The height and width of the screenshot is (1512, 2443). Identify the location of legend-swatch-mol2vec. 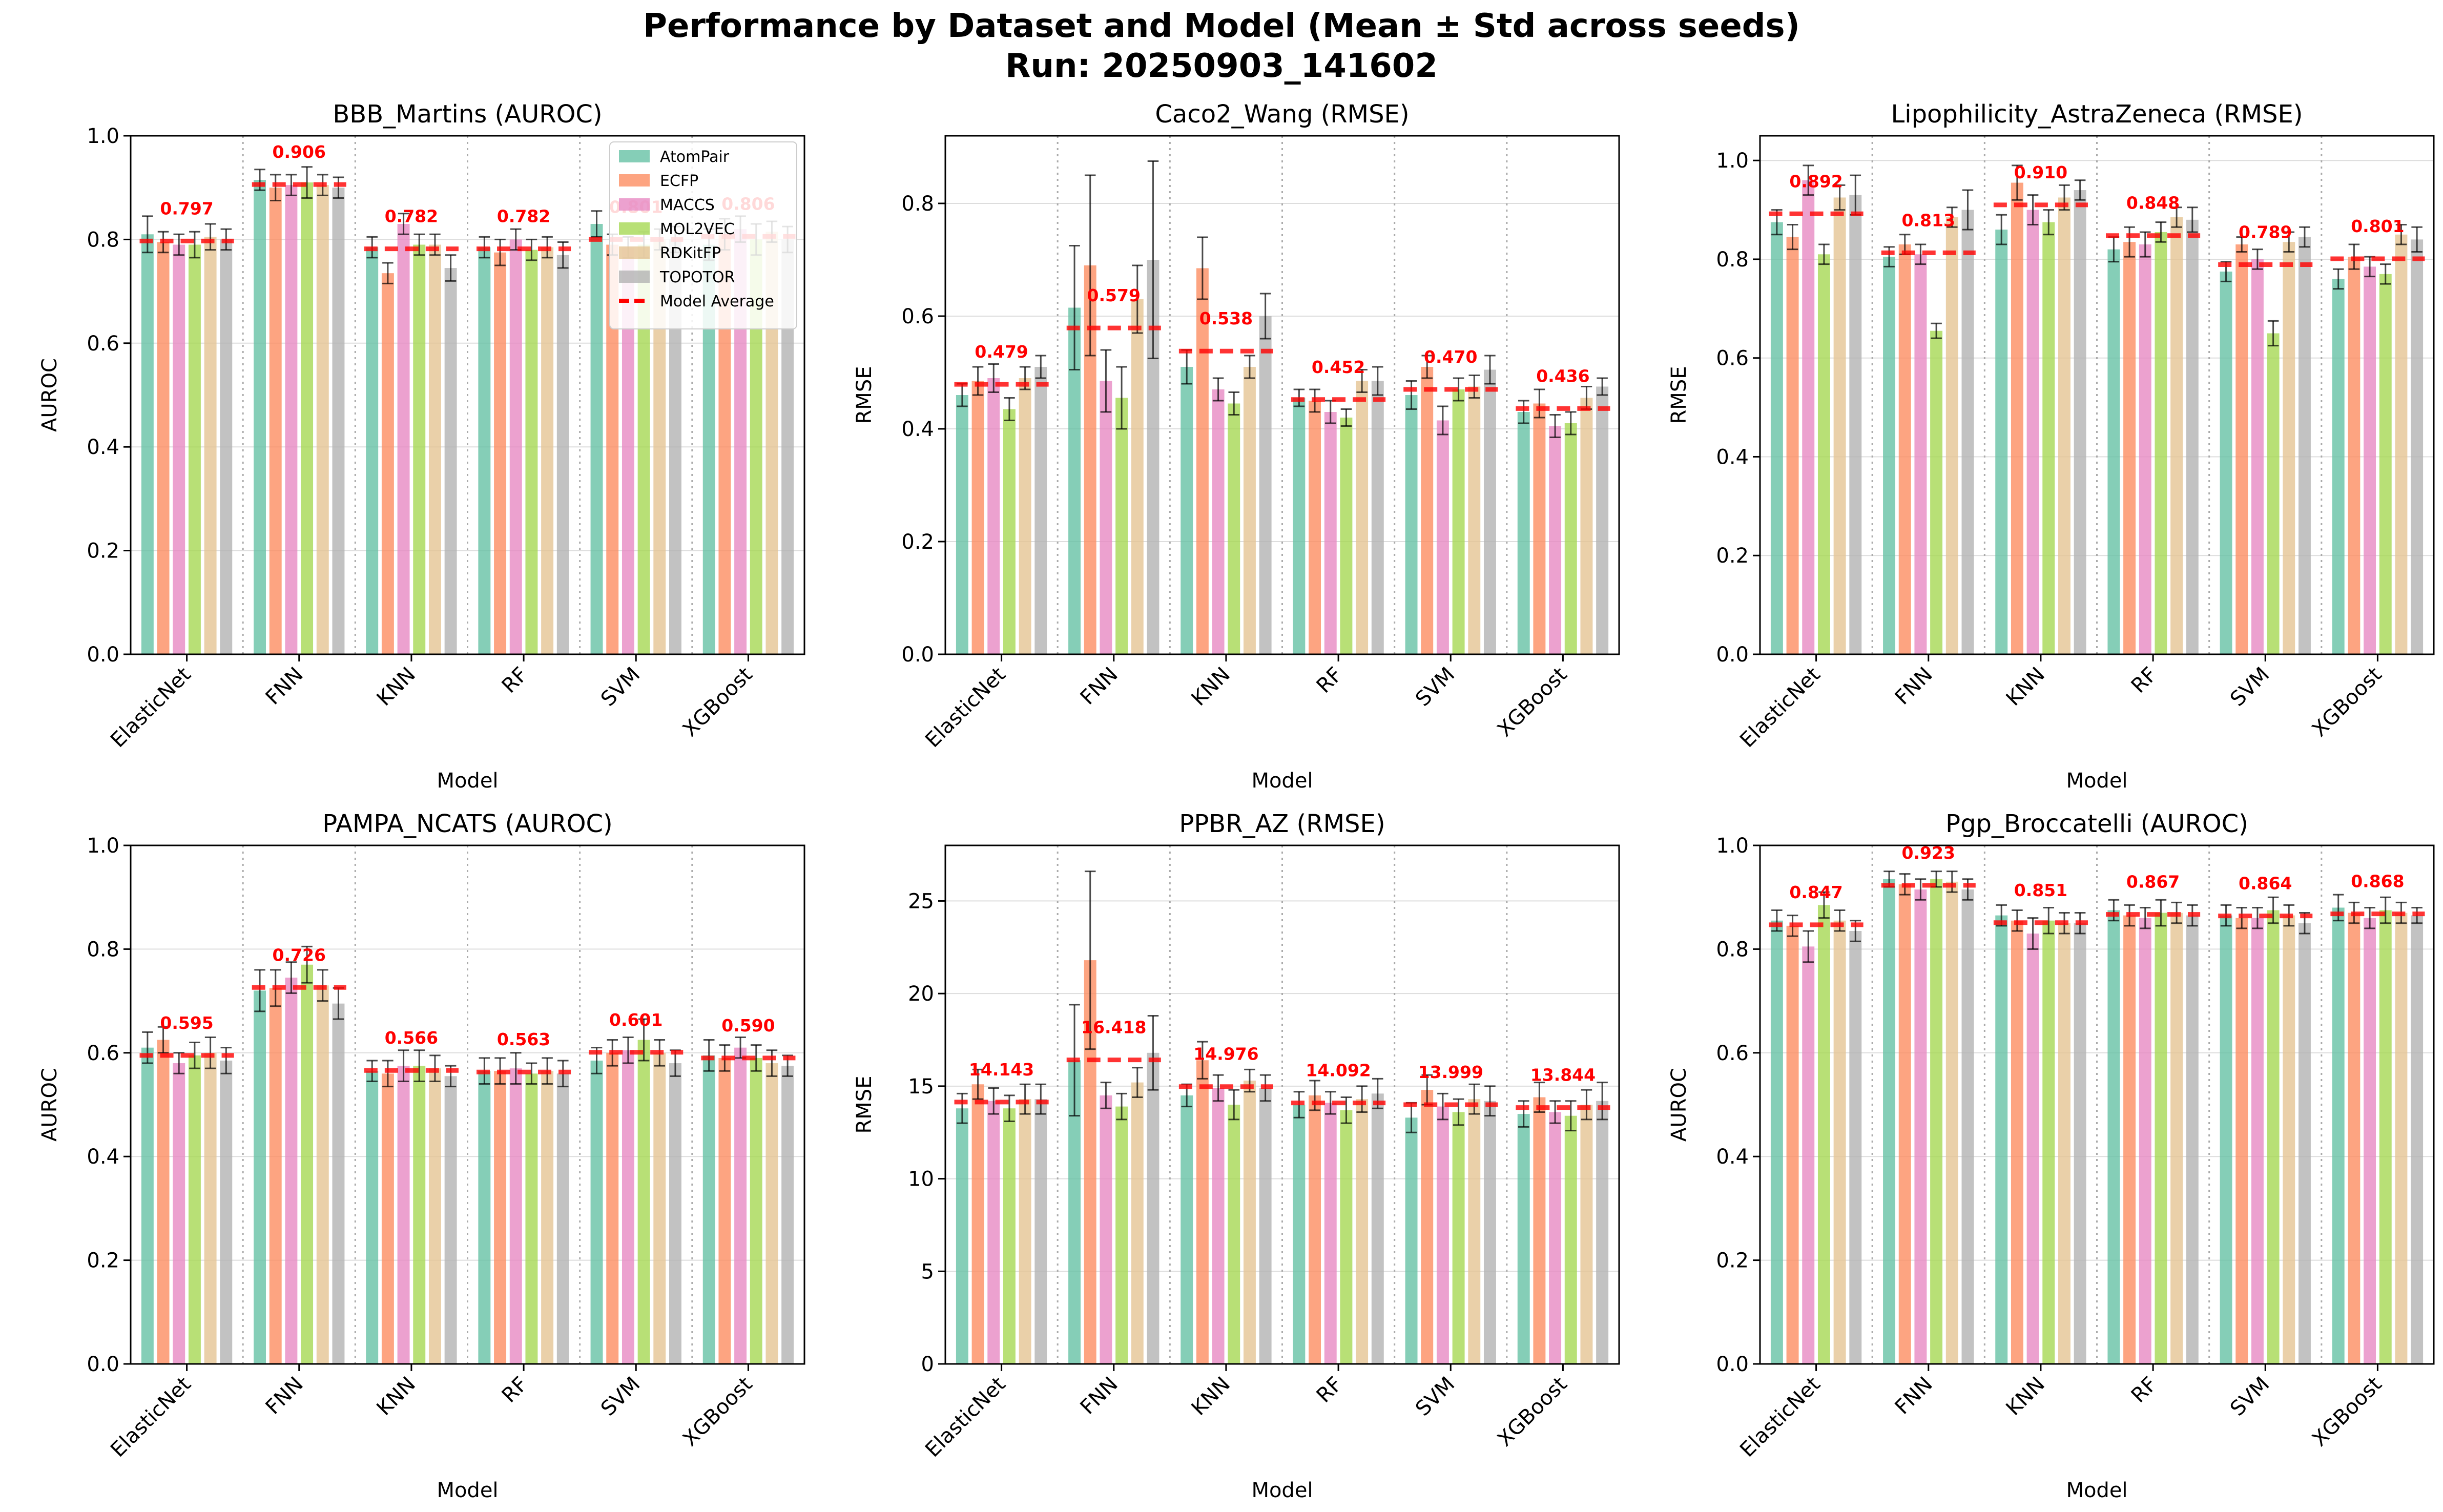
(634, 228).